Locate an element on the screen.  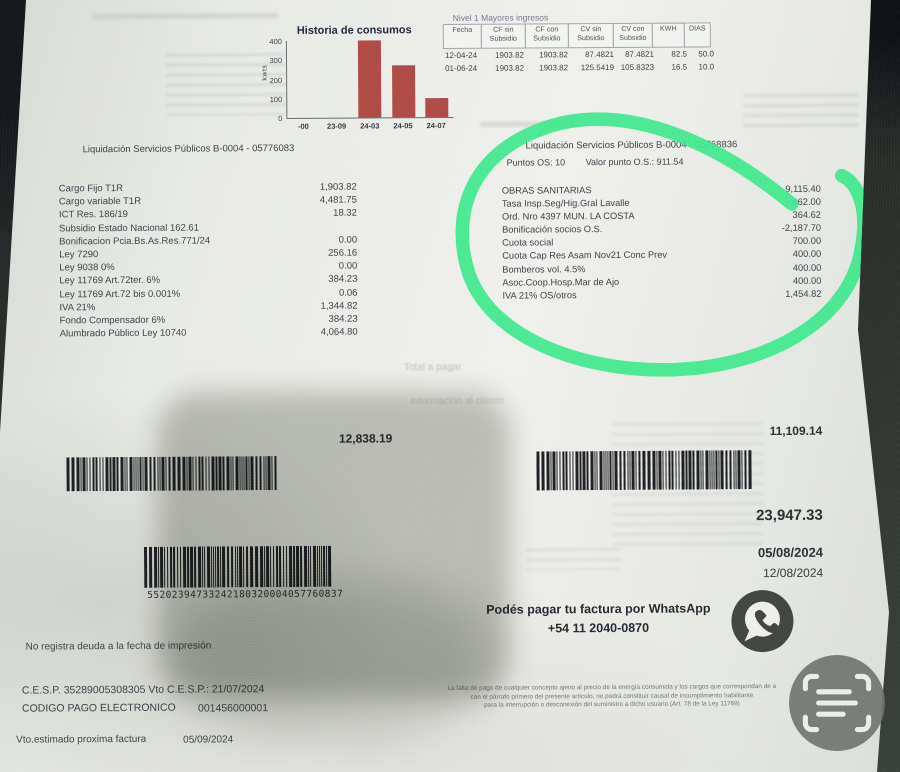
charge-amount: 256.16 is located at coordinates (343, 253).